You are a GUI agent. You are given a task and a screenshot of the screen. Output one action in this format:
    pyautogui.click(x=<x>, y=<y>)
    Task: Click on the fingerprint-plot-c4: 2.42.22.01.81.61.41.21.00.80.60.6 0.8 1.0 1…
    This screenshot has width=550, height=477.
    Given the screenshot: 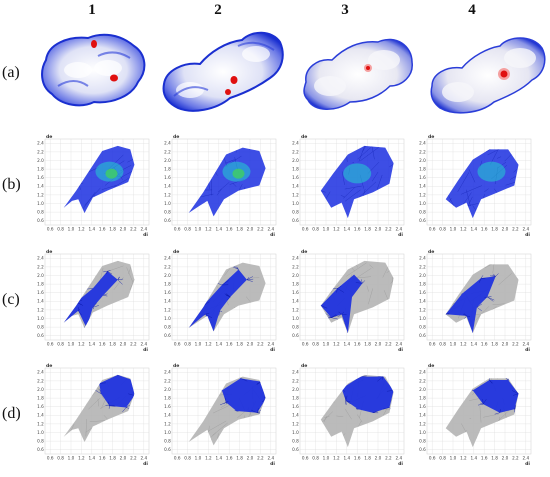 What is the action you would take?
    pyautogui.click(x=475, y=300)
    